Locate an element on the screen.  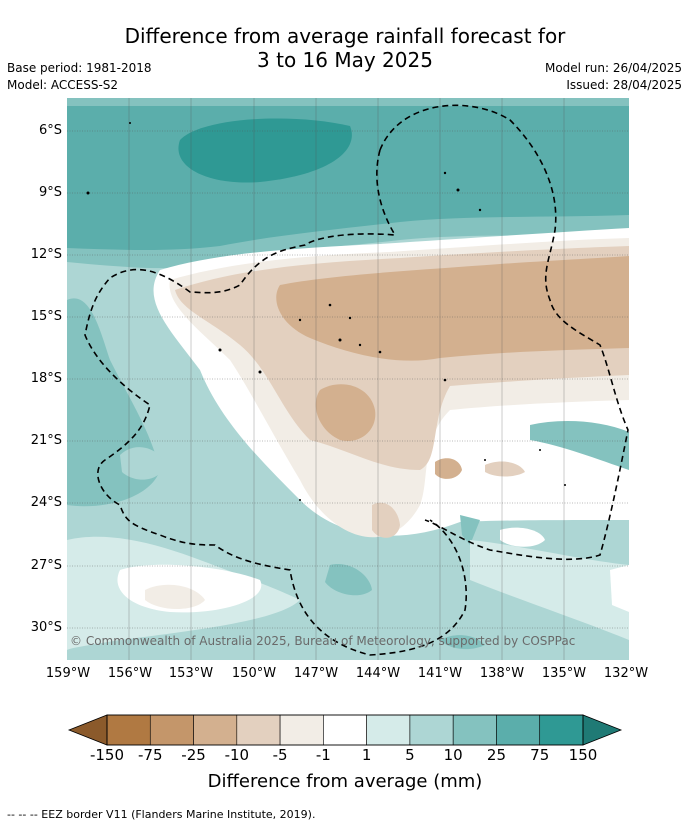
colorbar-cells is located at coordinates (345, 730).